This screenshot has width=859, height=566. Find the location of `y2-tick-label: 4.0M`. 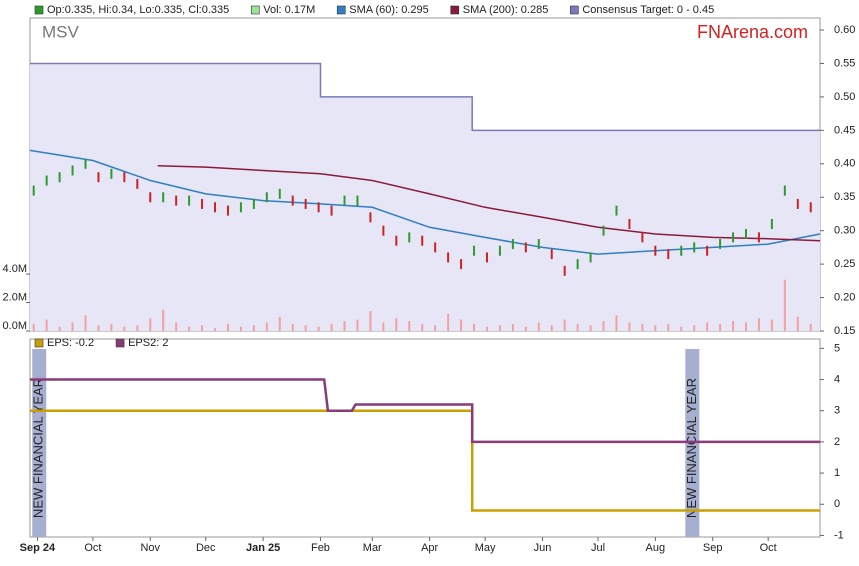

y2-tick-label: 4.0M is located at coordinates (15, 269).